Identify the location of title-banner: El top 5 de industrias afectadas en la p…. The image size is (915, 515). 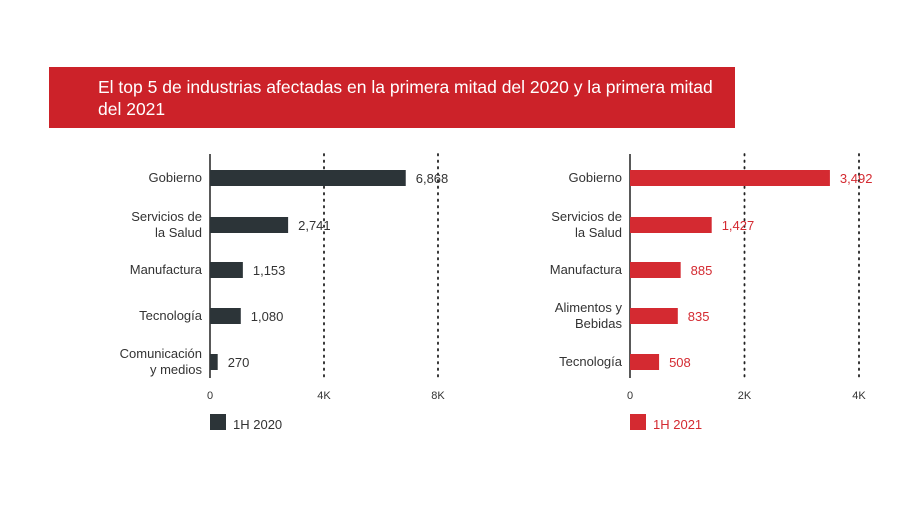
(392, 97).